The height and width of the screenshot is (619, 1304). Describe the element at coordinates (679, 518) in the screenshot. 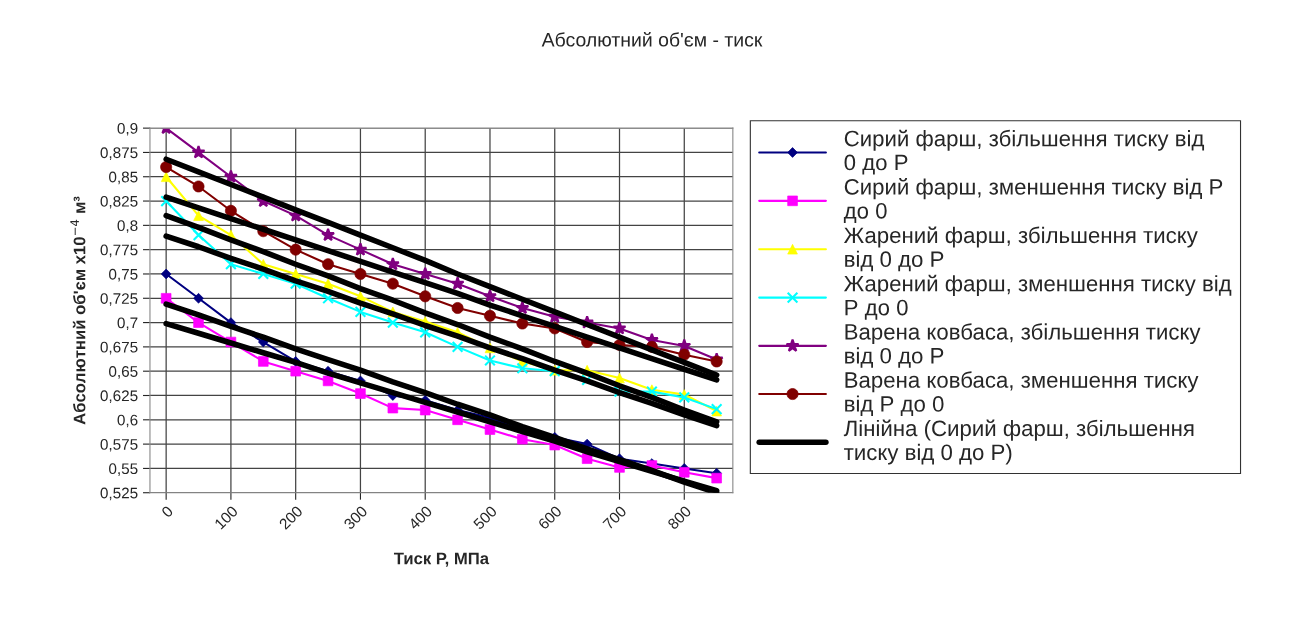

I see `x-tick-label: 800` at that location.